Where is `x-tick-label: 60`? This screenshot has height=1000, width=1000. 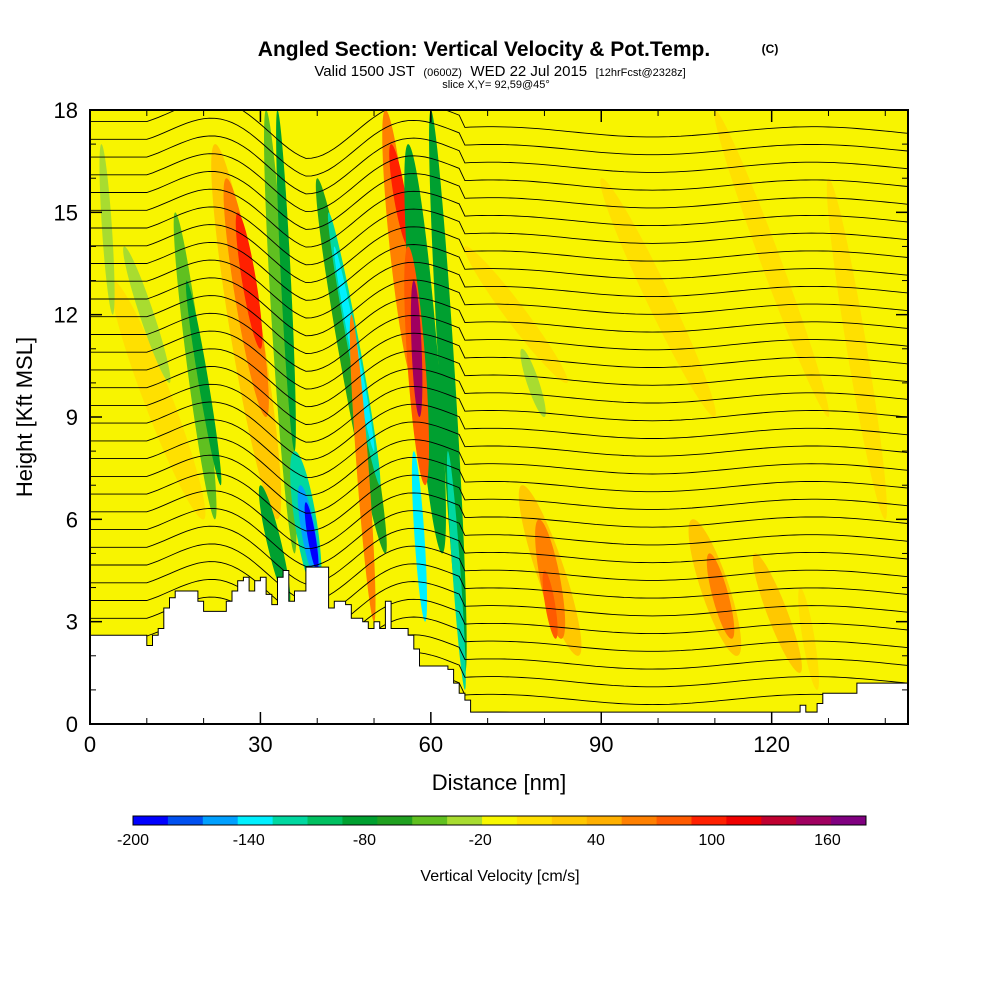 x-tick-label: 60 is located at coordinates (431, 744).